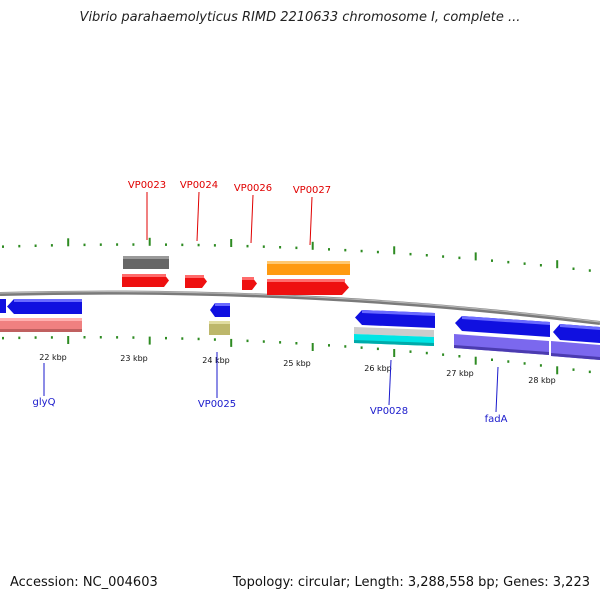 This screenshot has height=600, width=600. I want to click on scale-label-24kbp: 24 kbp, so click(216, 360).